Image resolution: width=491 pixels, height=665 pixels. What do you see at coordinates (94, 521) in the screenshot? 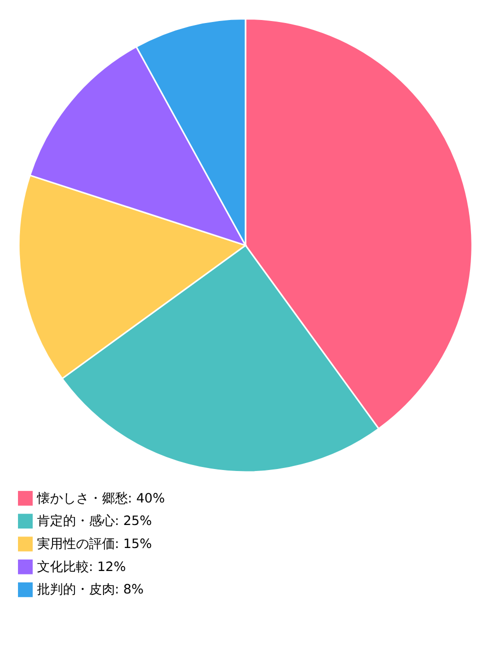
I see `legend-label: 肯定的・感心: 25%` at bounding box center [94, 521].